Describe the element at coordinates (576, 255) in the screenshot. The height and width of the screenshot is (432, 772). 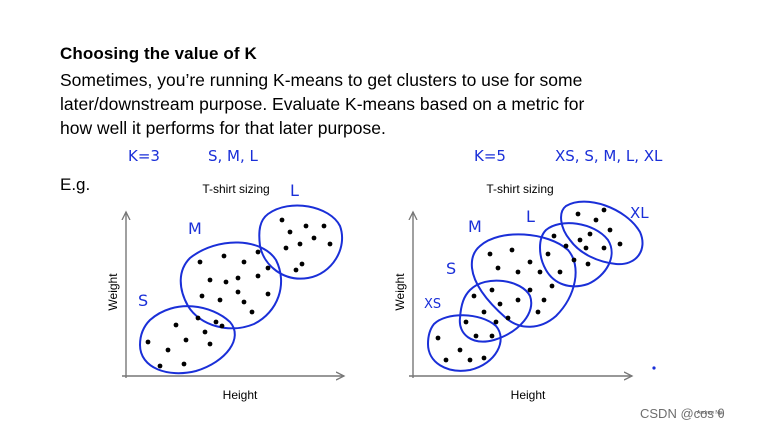
I see `cluster-l-outline-right` at that location.